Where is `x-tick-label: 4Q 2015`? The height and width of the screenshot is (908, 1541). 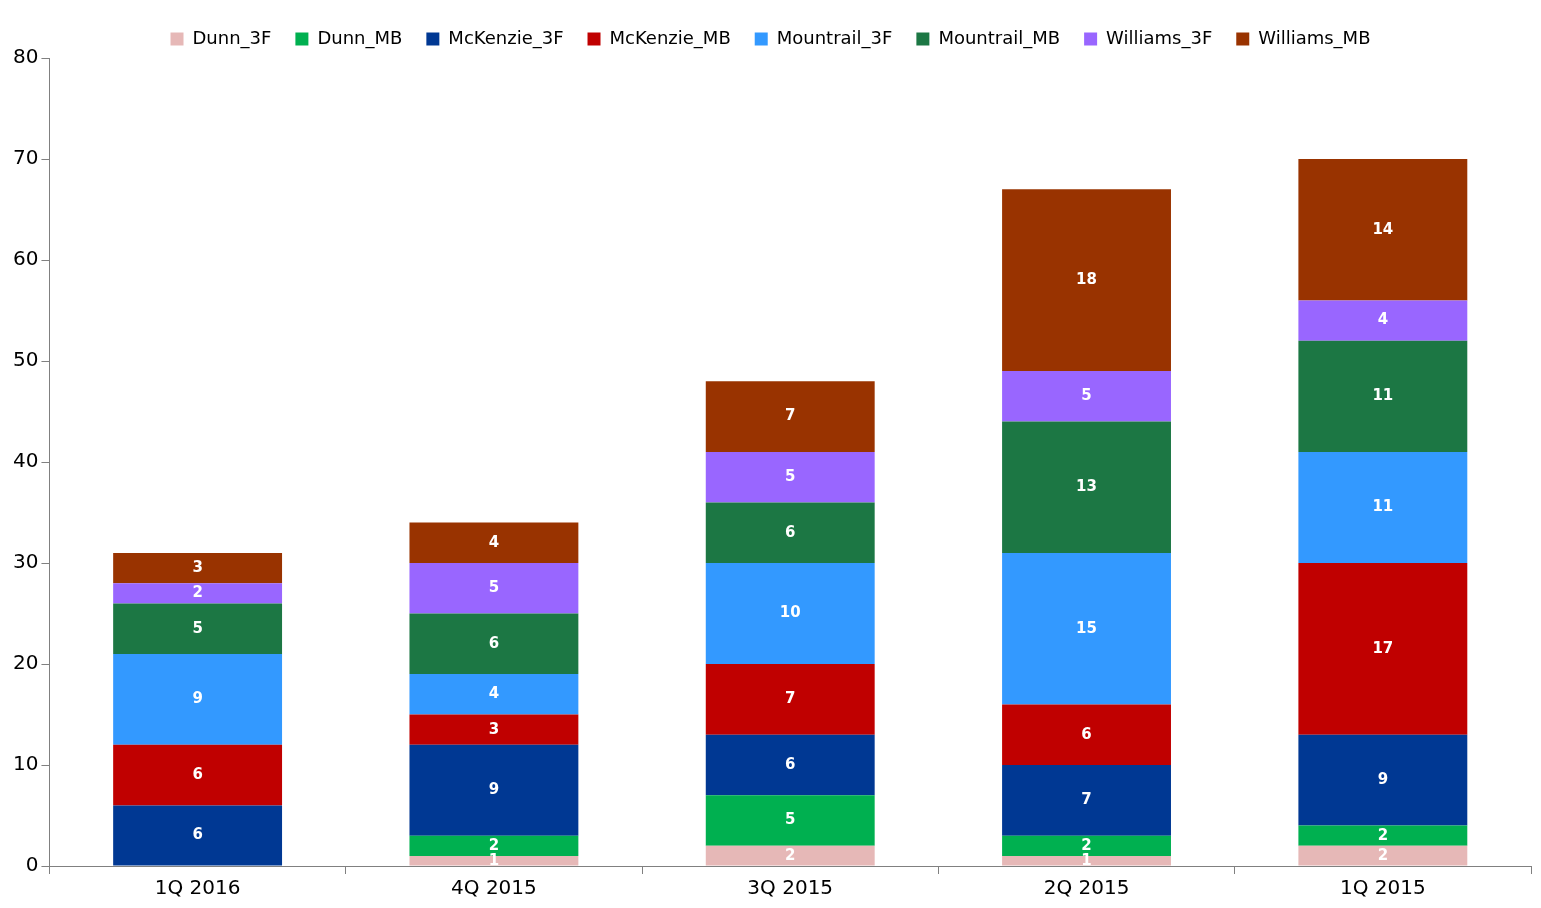
x-tick-label: 4Q 2015 is located at coordinates (494, 887).